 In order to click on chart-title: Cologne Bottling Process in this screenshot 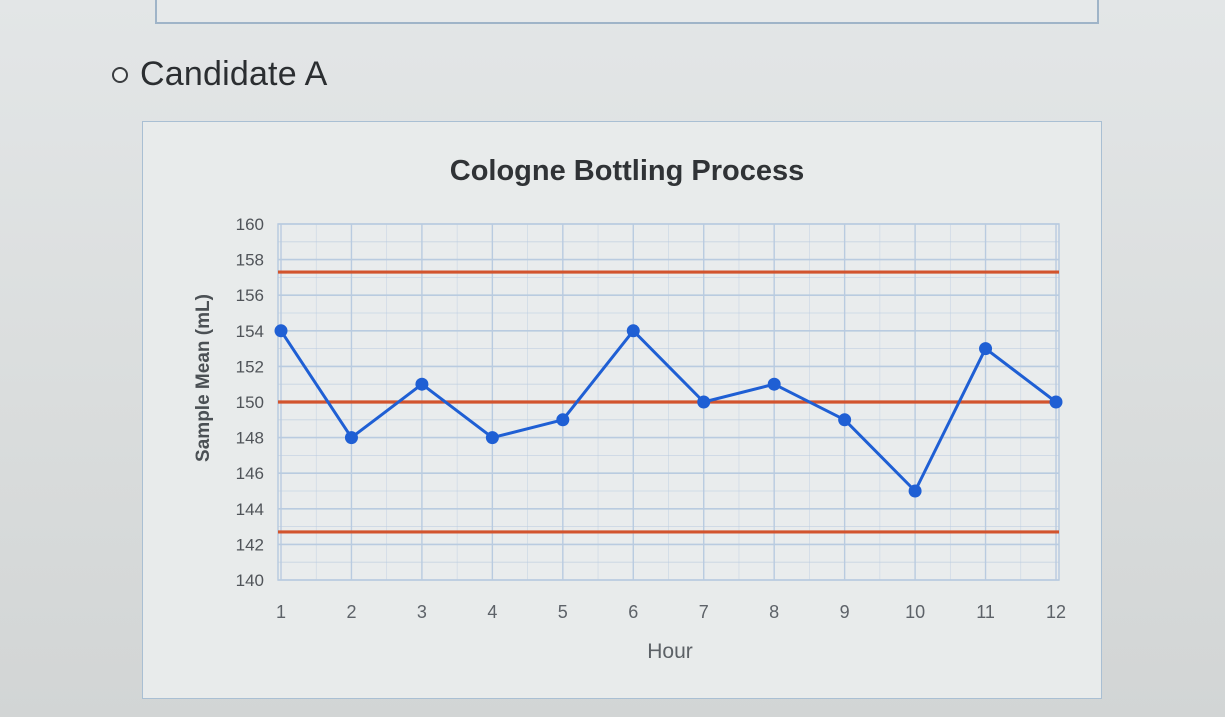, I will do `click(627, 171)`.